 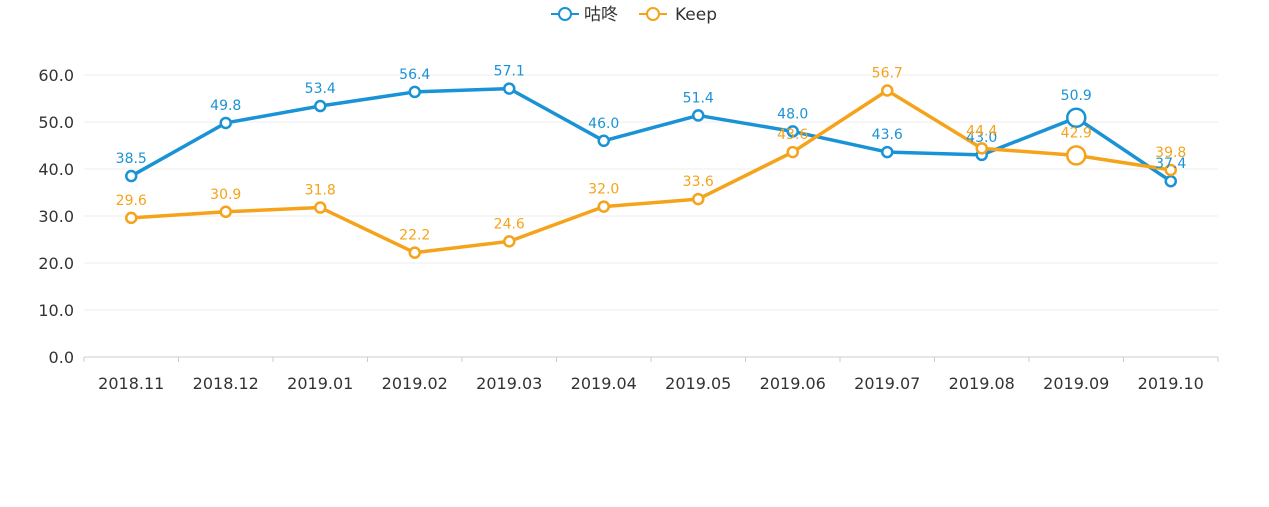 What do you see at coordinates (792, 114) in the screenshot?
I see `data-label: 48.0` at bounding box center [792, 114].